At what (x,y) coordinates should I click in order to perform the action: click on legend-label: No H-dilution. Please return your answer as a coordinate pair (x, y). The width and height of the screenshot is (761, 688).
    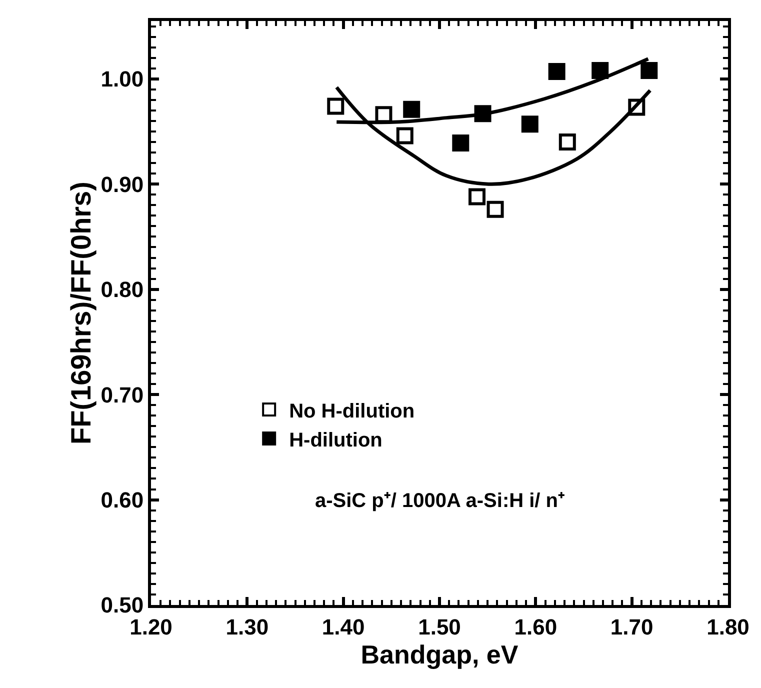
    Looking at the image, I should click on (352, 411).